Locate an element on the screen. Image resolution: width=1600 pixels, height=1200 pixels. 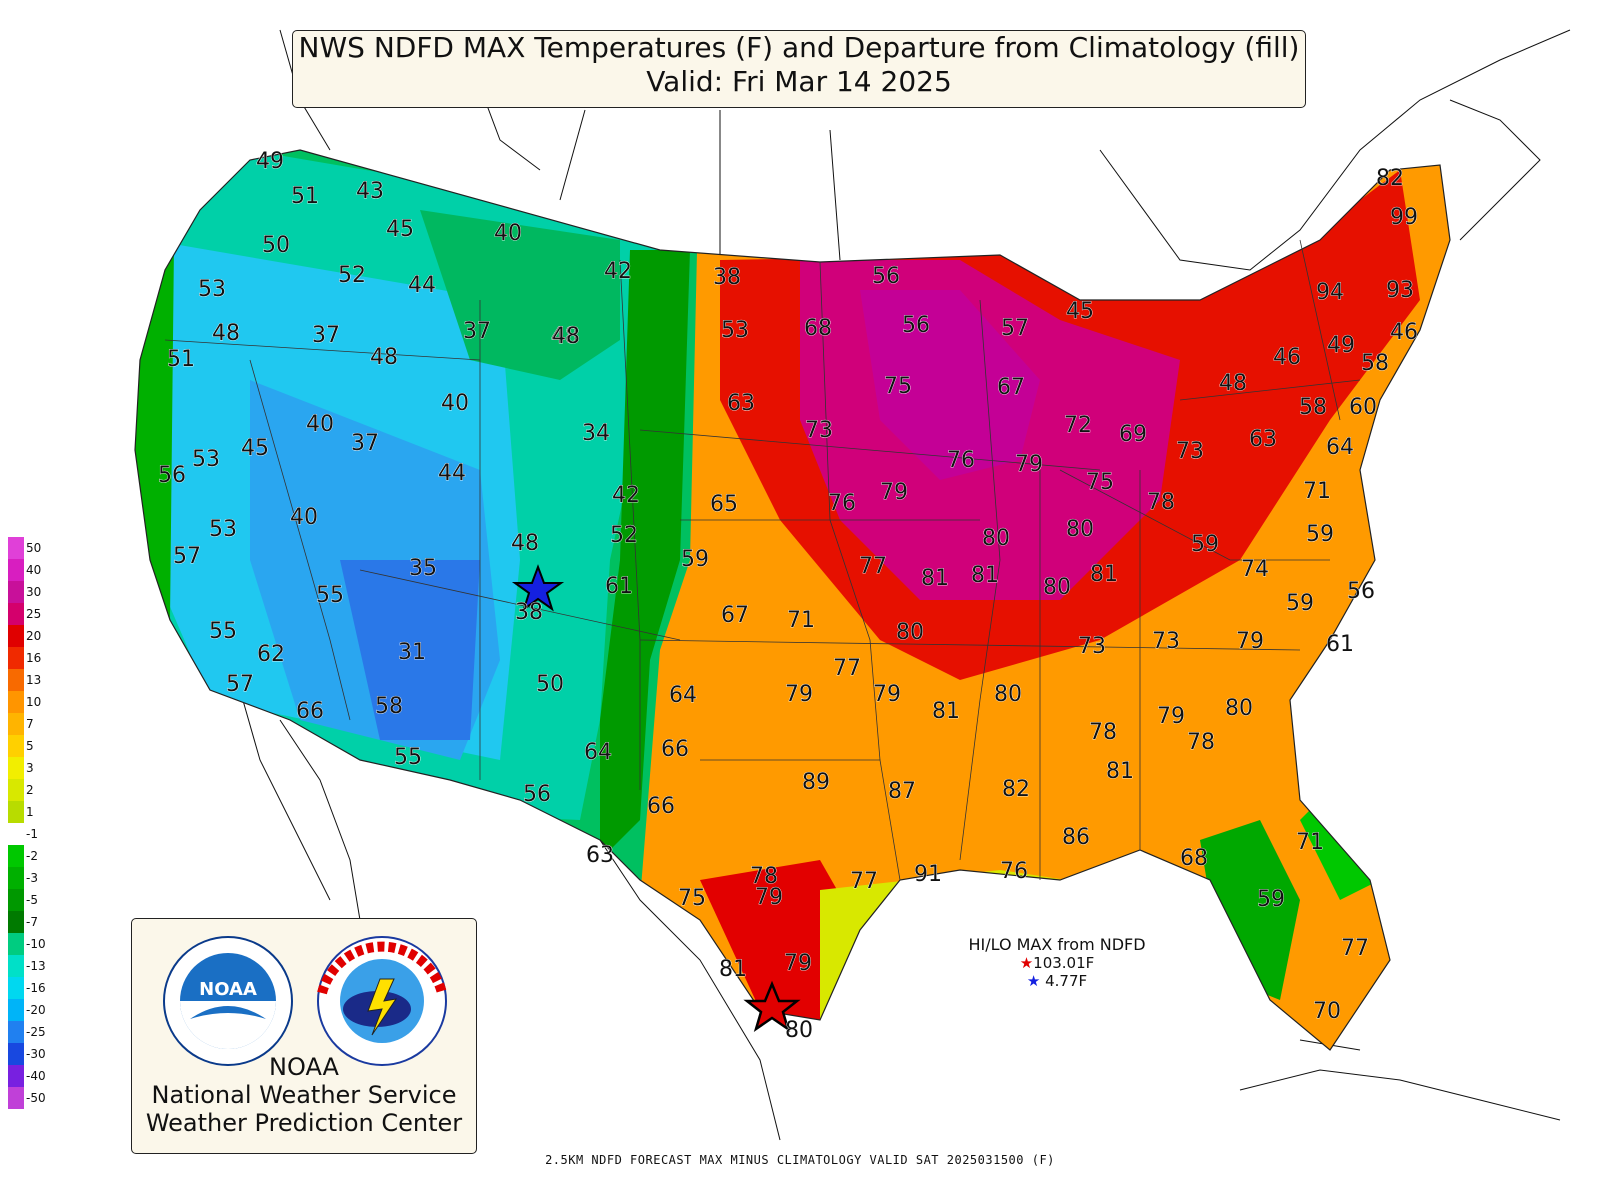
legend-label: 30 is located at coordinates (34, 592).